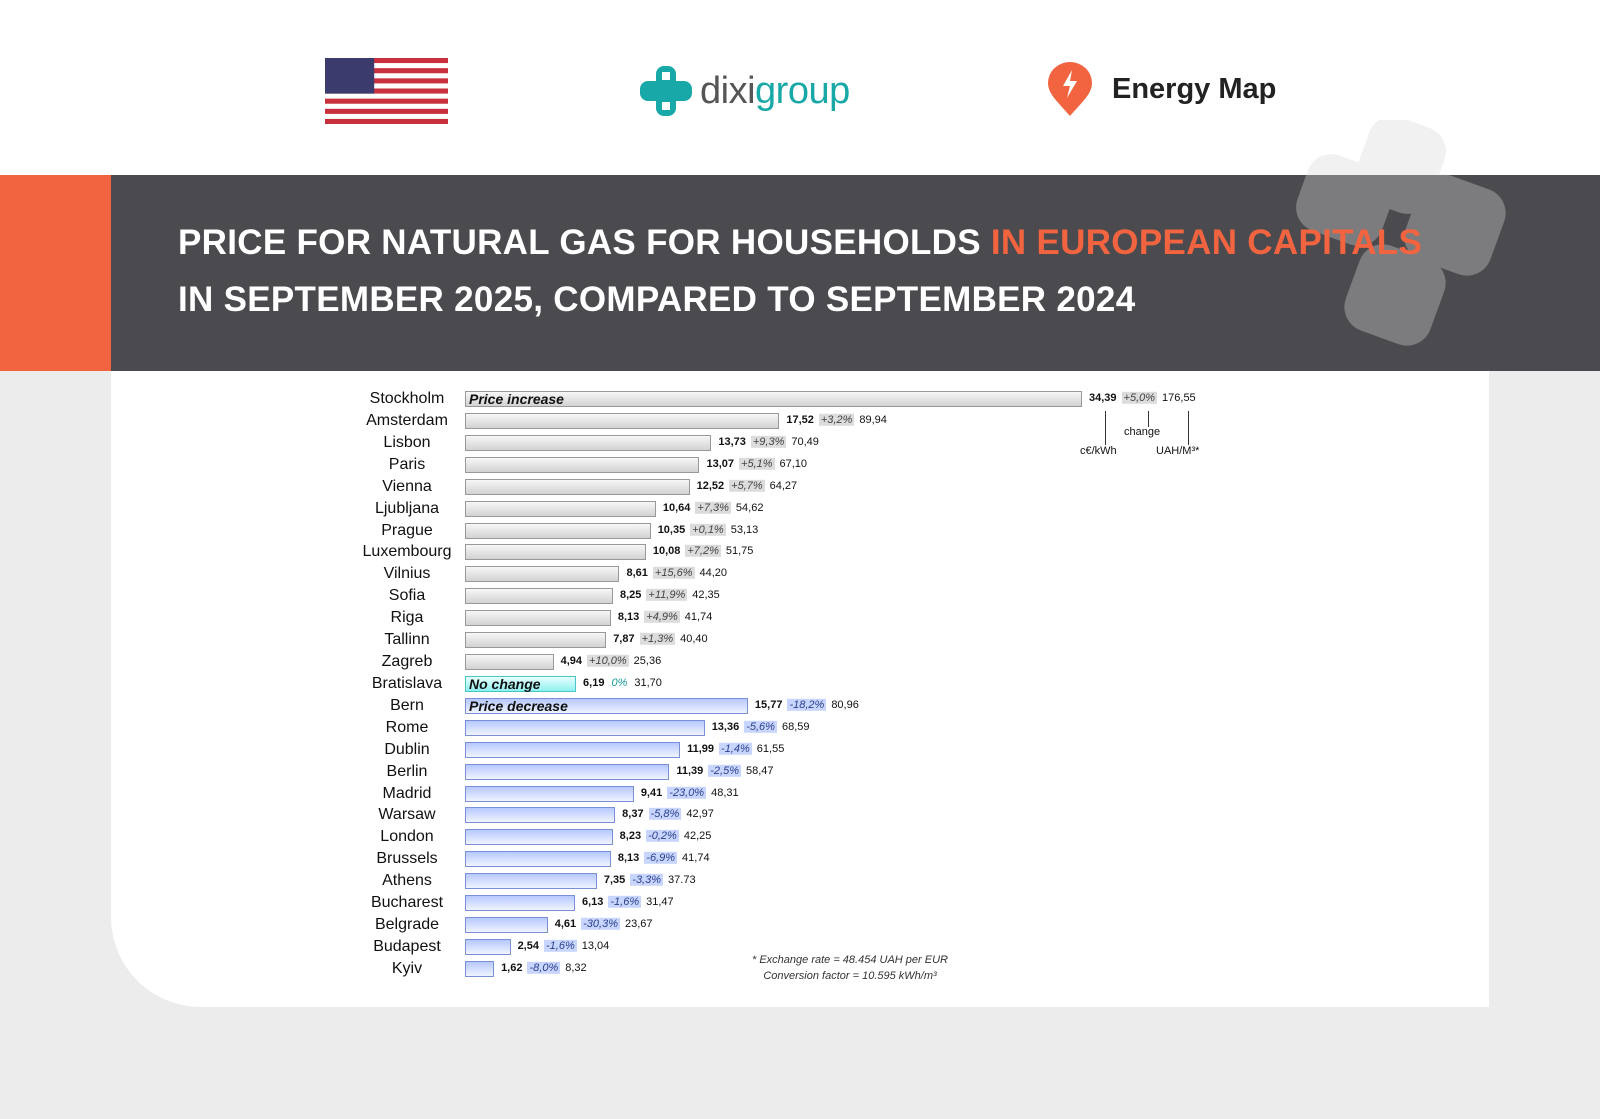 This screenshot has width=1600, height=1119. I want to click on us-flag-icon, so click(386, 91).